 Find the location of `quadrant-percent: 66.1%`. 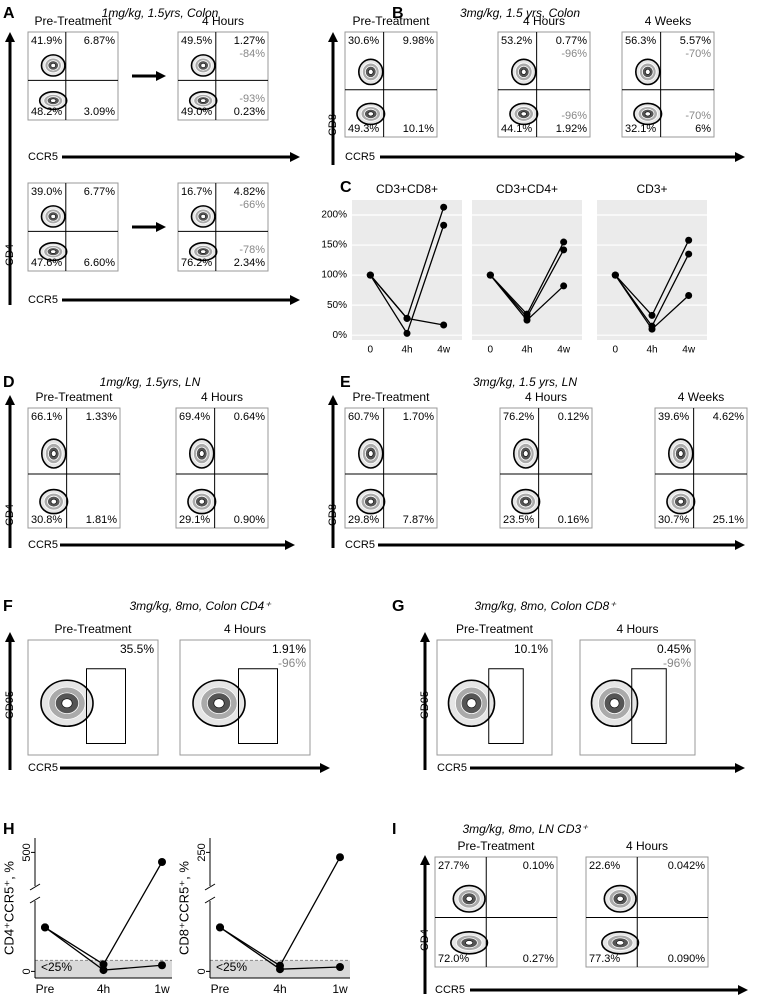

quadrant-percent: 66.1% is located at coordinates (46, 417).